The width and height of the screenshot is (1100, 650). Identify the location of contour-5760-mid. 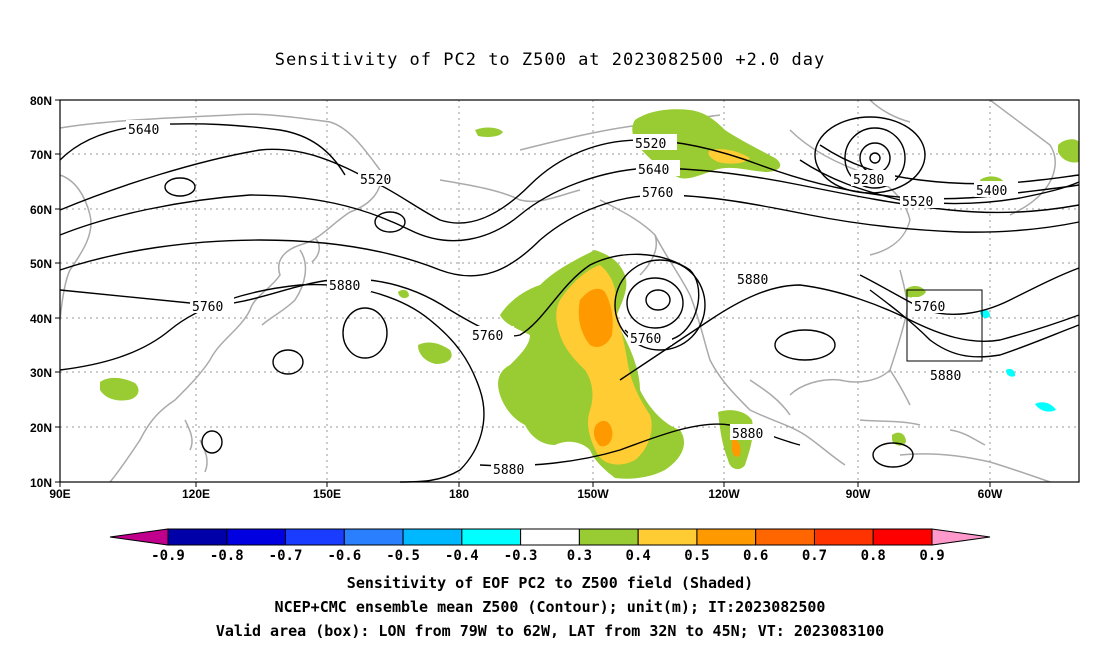
(569, 235).